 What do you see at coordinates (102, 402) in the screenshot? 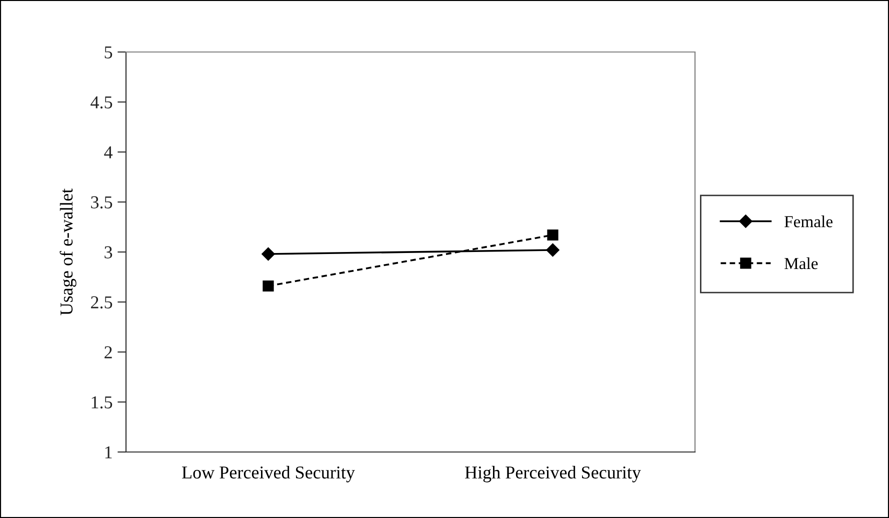
I see `y-tick-label: 1.5` at bounding box center [102, 402].